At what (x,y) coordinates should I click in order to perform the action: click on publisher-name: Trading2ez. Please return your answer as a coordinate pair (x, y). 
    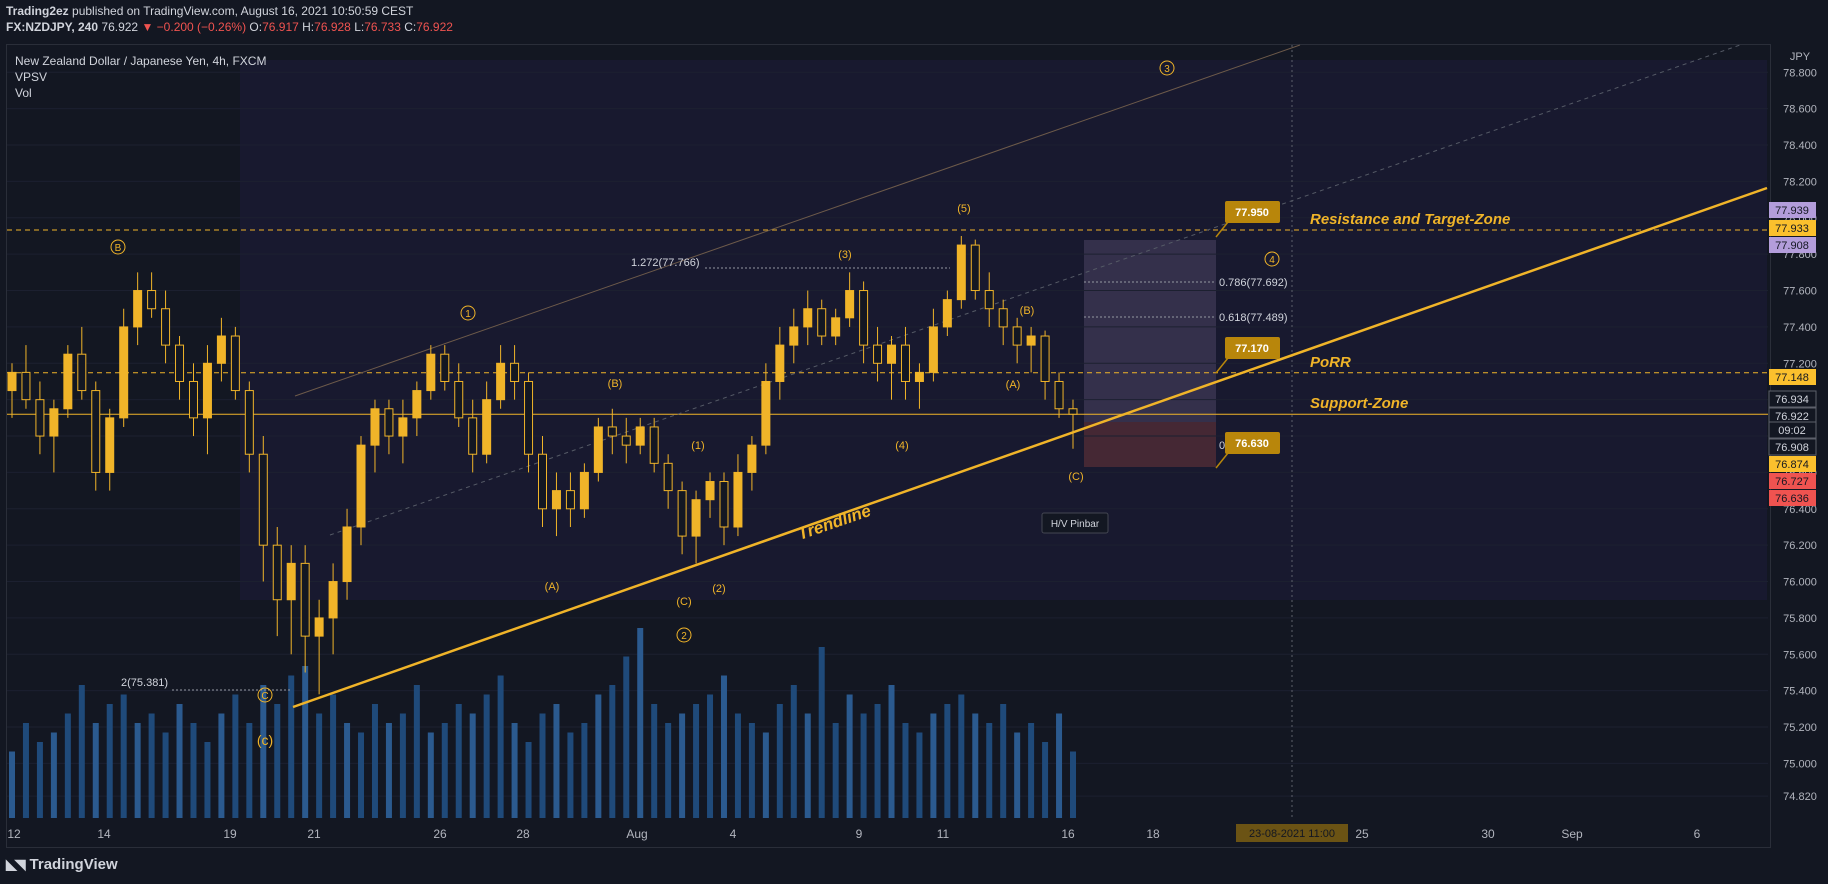
    Looking at the image, I should click on (37, 11).